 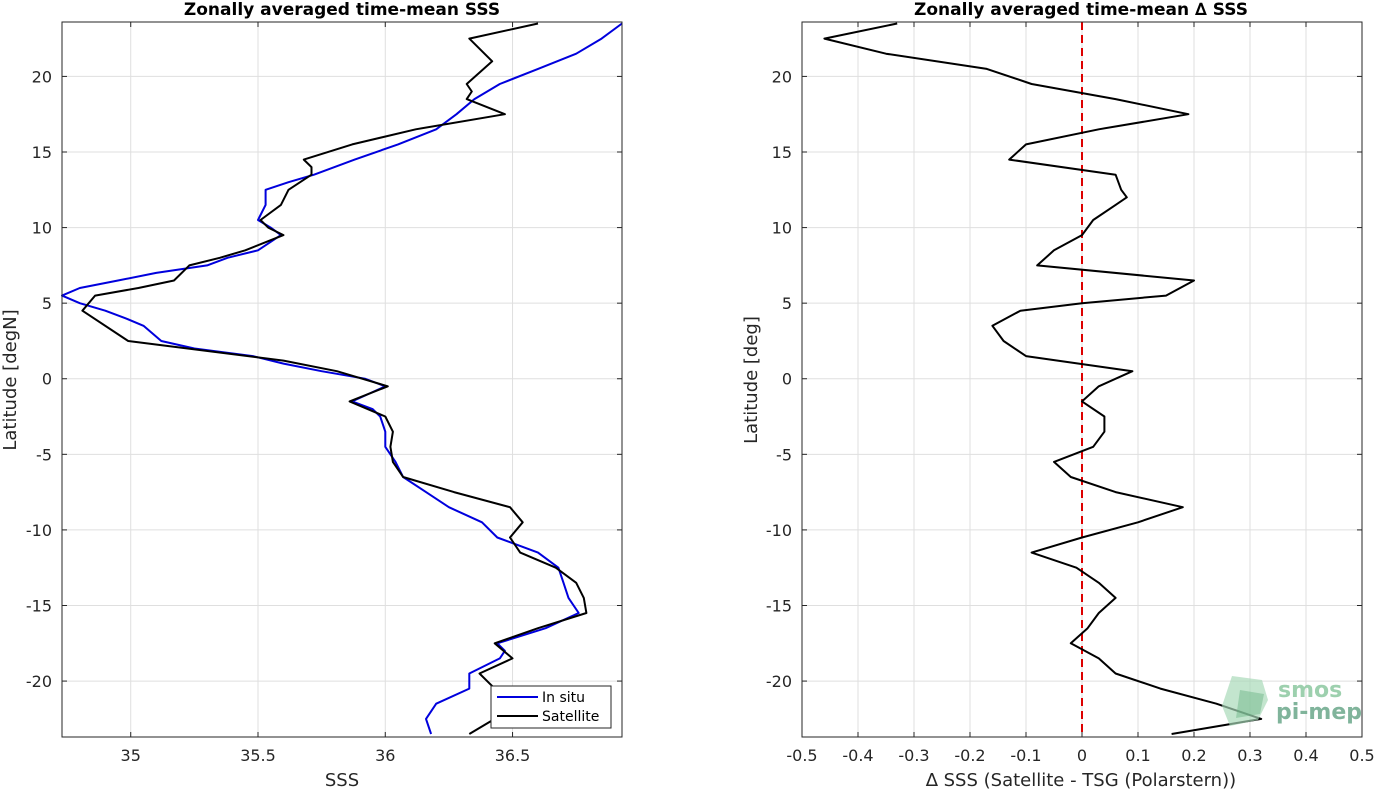 What do you see at coordinates (342, 780) in the screenshot?
I see `left-x-axis-label: SSS` at bounding box center [342, 780].